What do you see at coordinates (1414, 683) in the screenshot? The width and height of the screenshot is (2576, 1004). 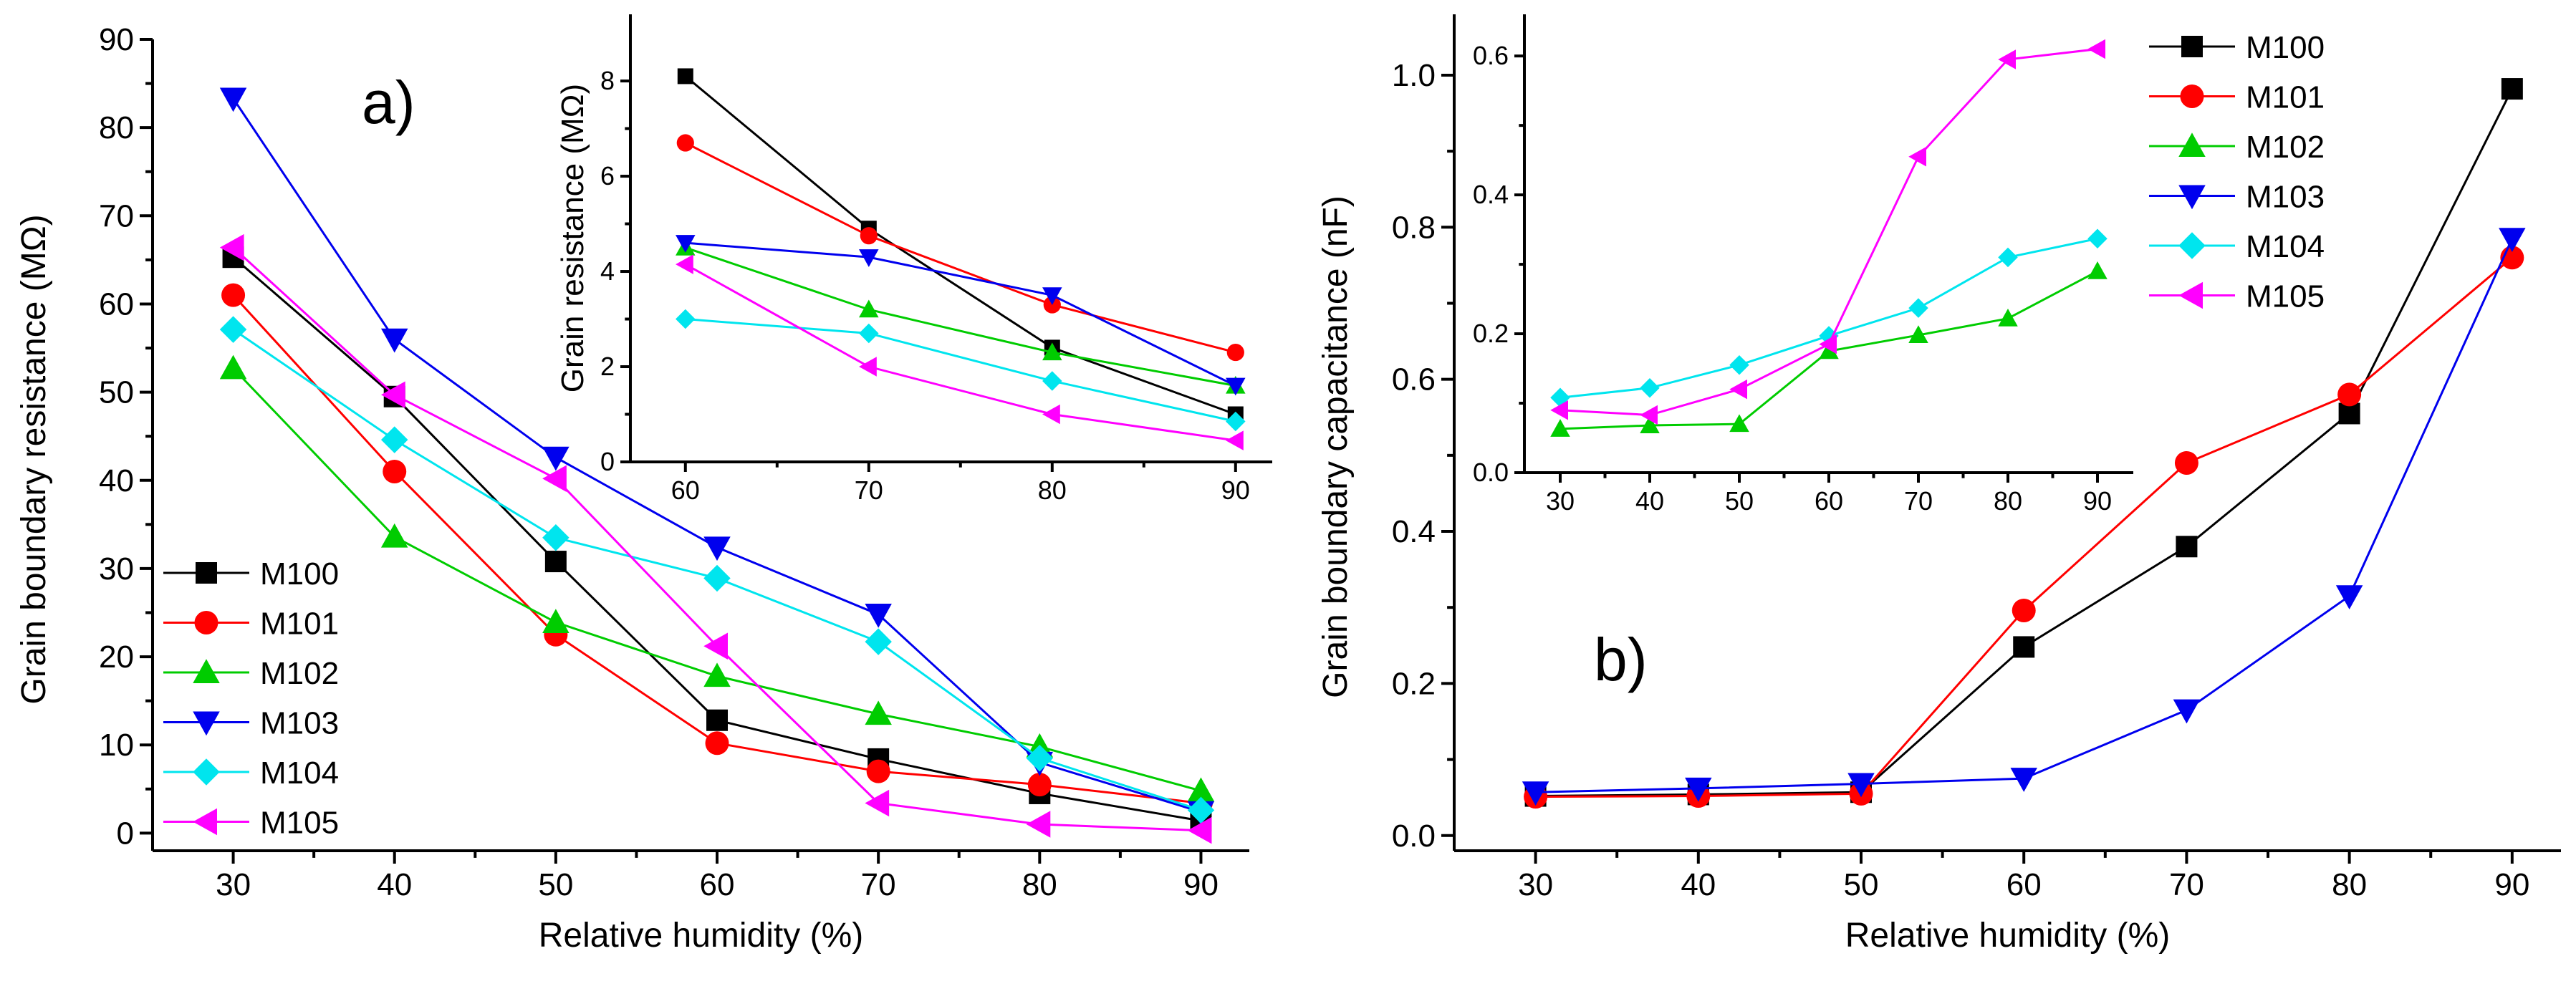 I see `y-tick-label: 0.2` at bounding box center [1414, 683].